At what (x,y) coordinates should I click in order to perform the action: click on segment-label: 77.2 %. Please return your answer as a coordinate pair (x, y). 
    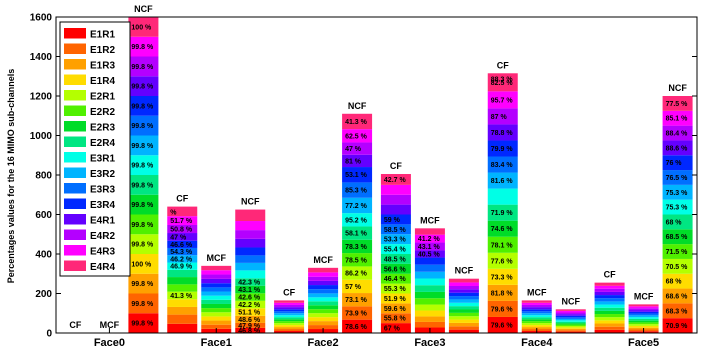
    Looking at the image, I should click on (356, 206).